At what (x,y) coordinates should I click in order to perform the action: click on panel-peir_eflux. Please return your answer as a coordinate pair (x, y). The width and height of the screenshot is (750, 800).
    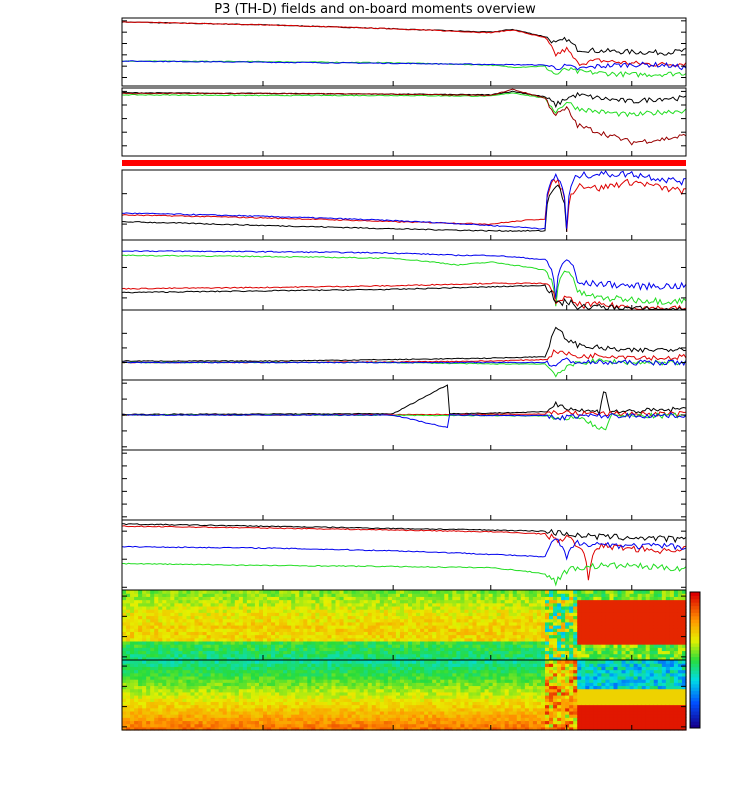
    Looking at the image, I should click on (404, 625).